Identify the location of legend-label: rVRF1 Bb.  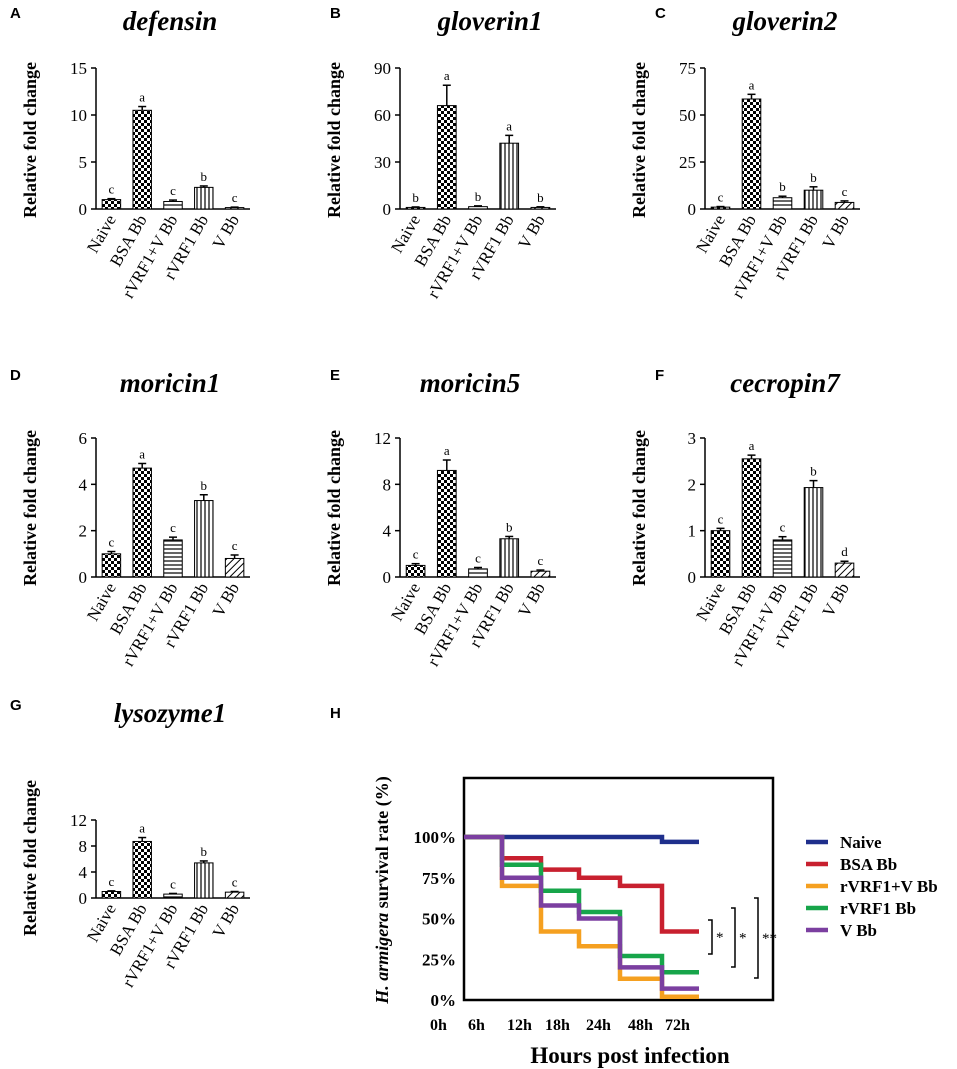
(878, 908).